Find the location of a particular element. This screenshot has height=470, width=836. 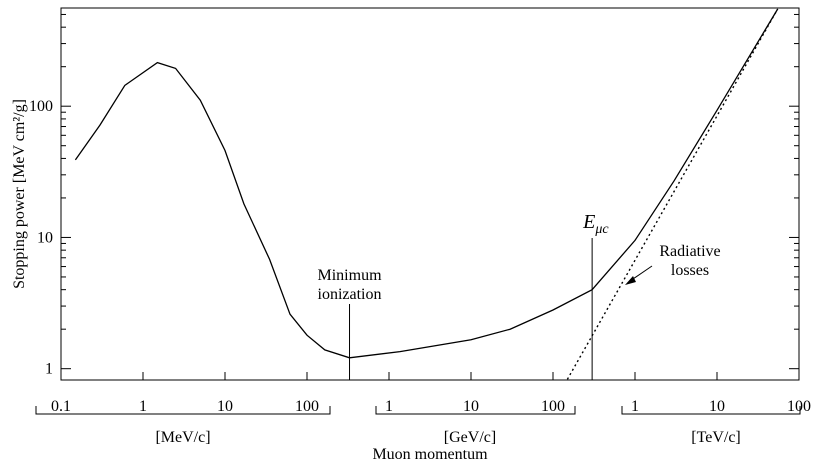

annotation-text: losses is located at coordinates (690, 270).